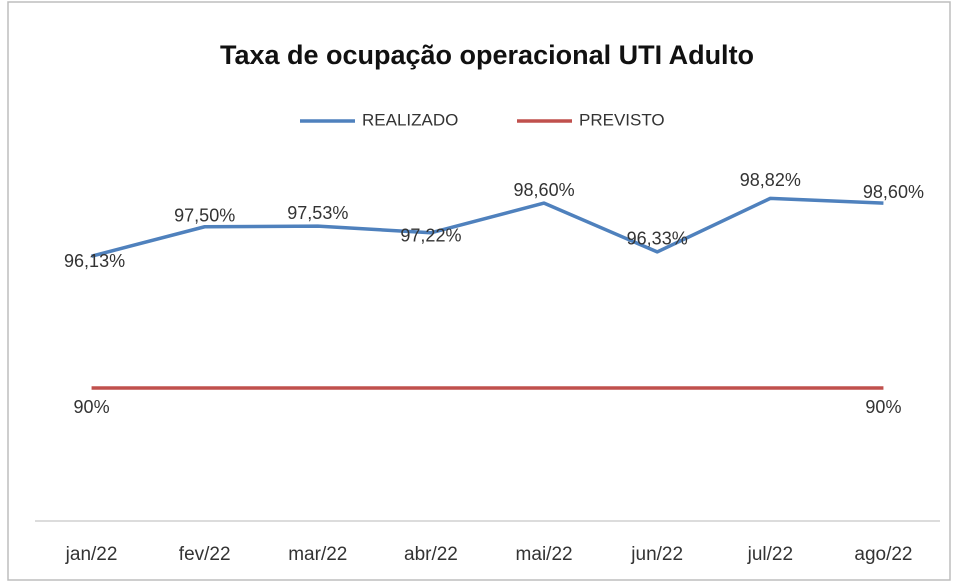 This screenshot has width=955, height=582. I want to click on series-line, so click(487, 227).